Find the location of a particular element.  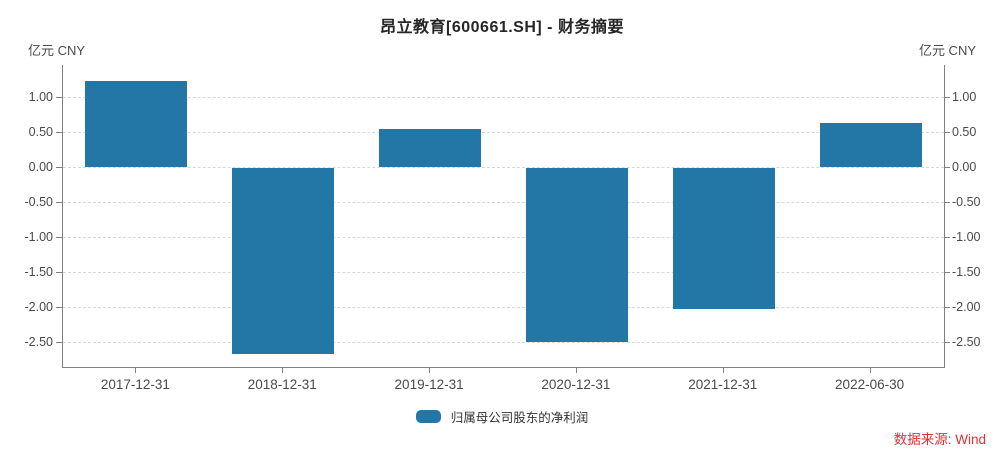

y-axis-label-left: 0.50 is located at coordinates (40, 132).